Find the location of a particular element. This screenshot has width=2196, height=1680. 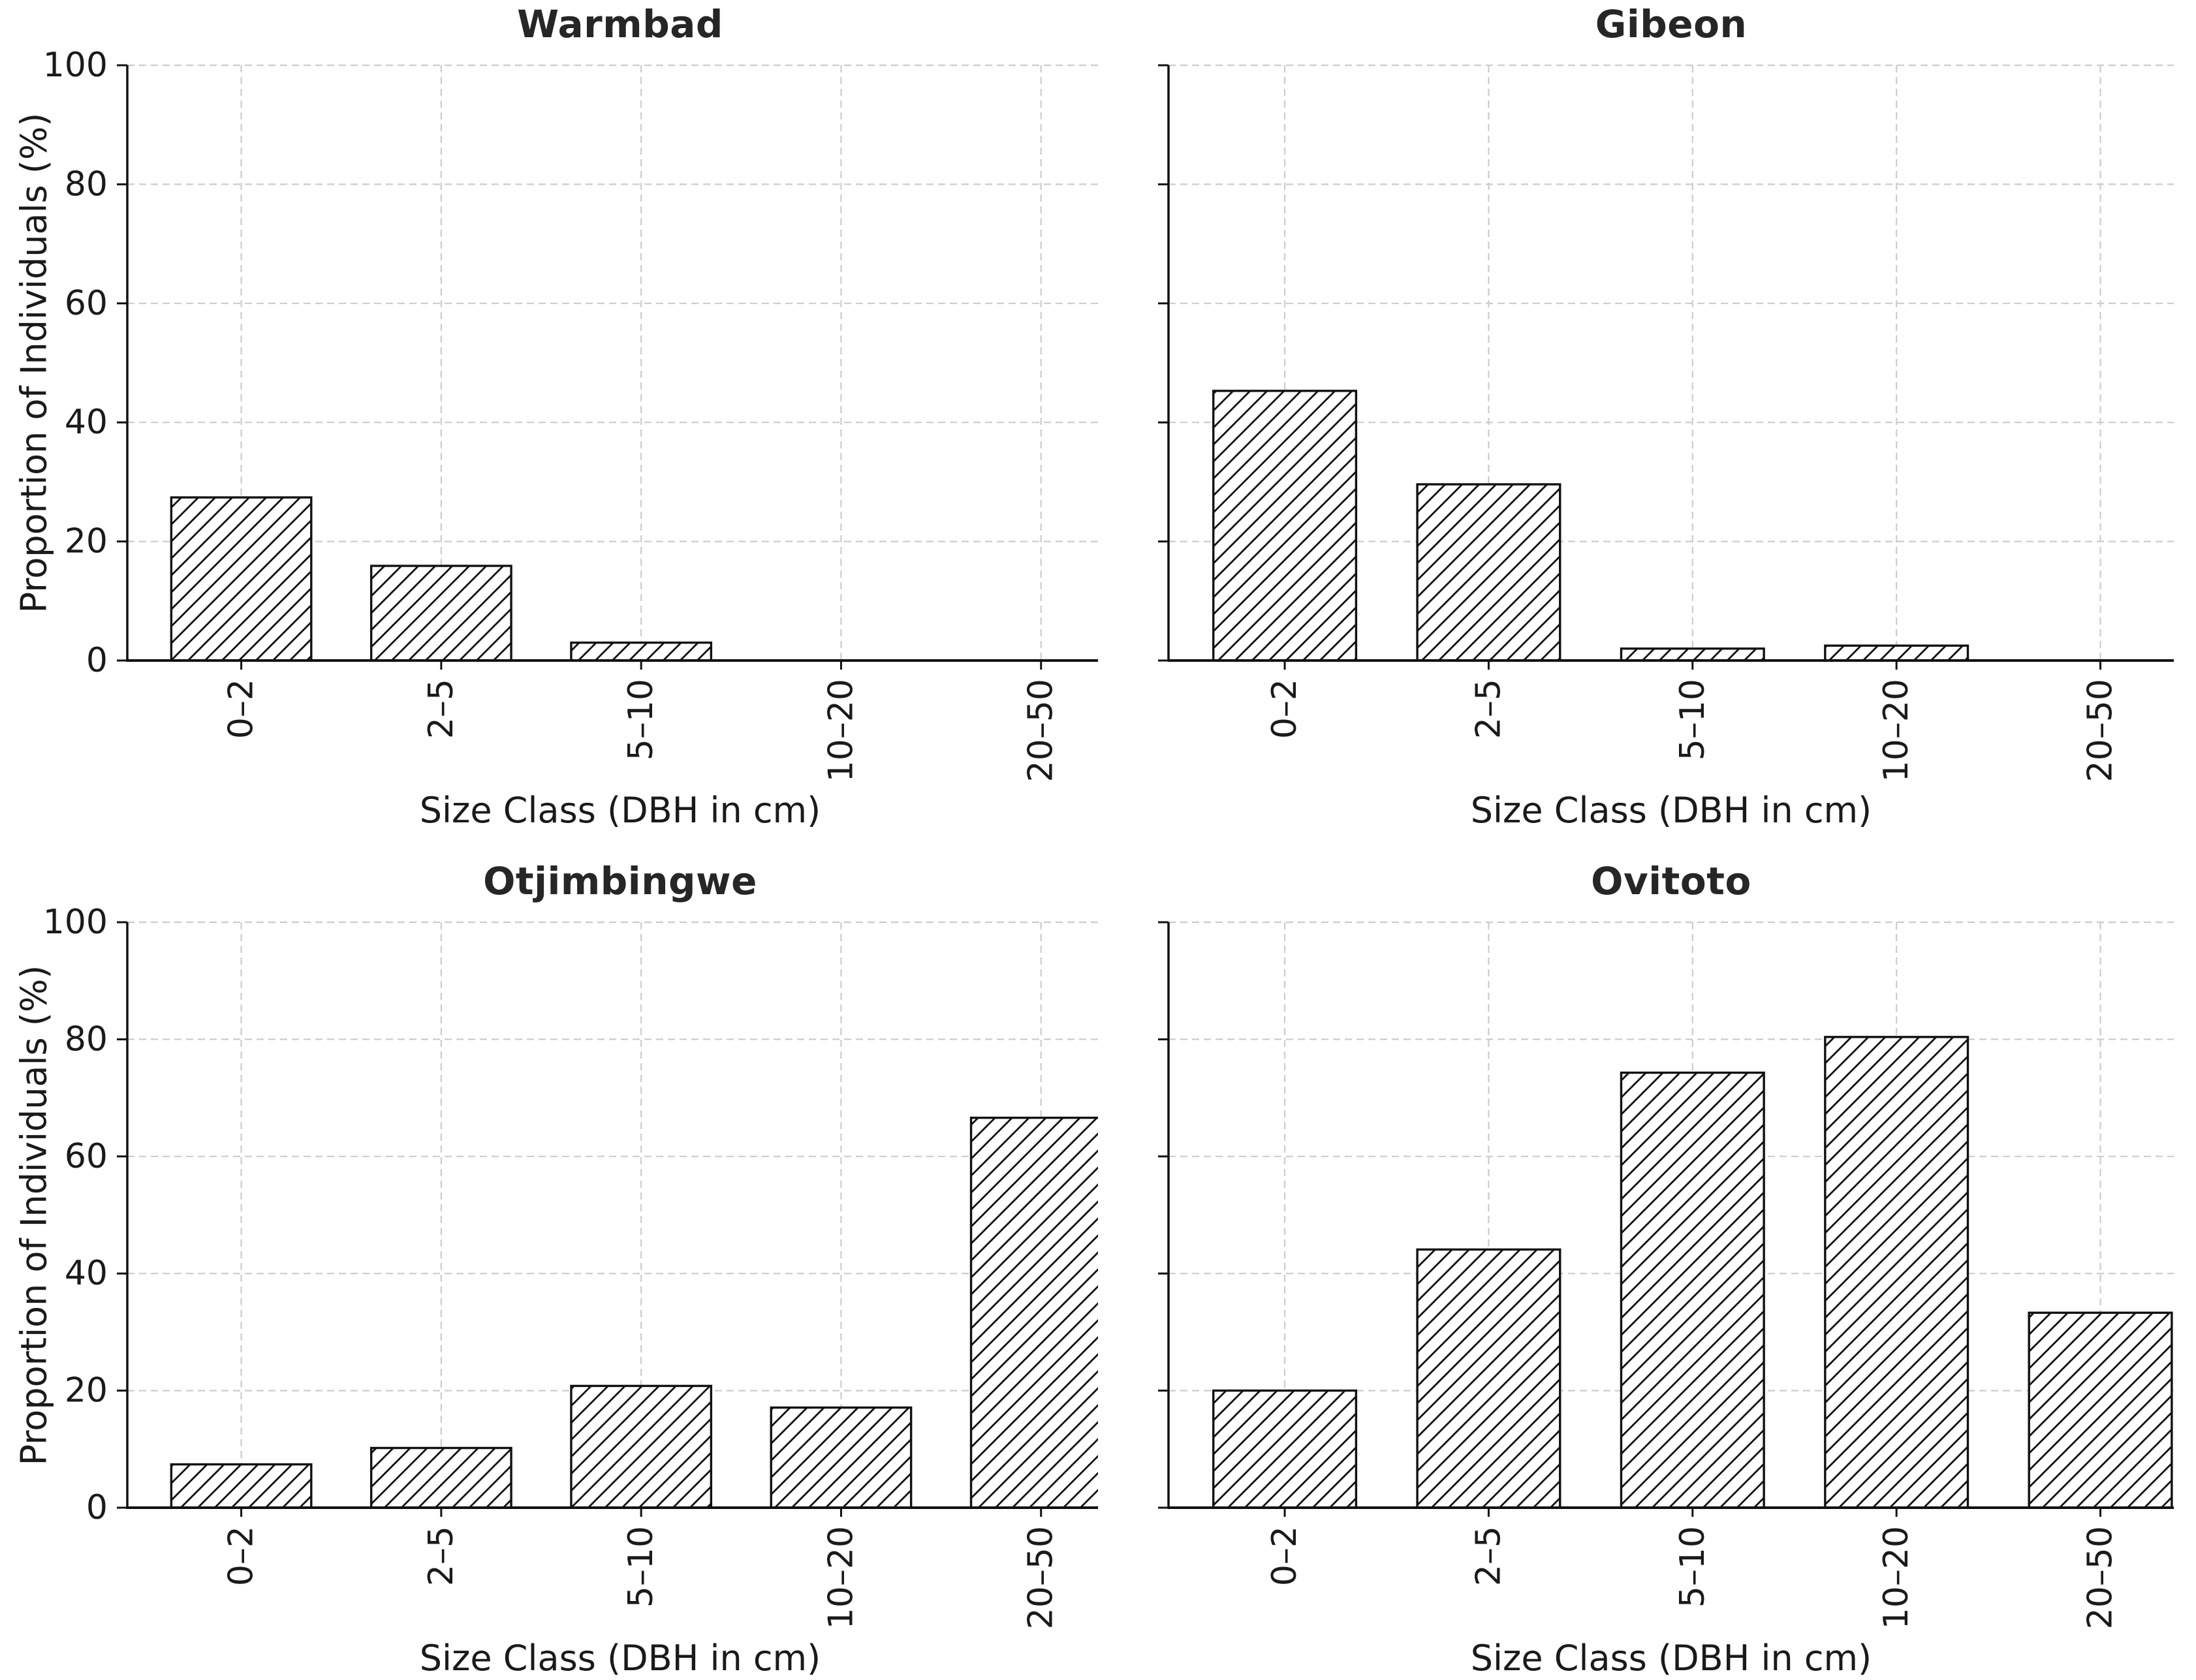

chart-title: Warmbad is located at coordinates (620, 24).